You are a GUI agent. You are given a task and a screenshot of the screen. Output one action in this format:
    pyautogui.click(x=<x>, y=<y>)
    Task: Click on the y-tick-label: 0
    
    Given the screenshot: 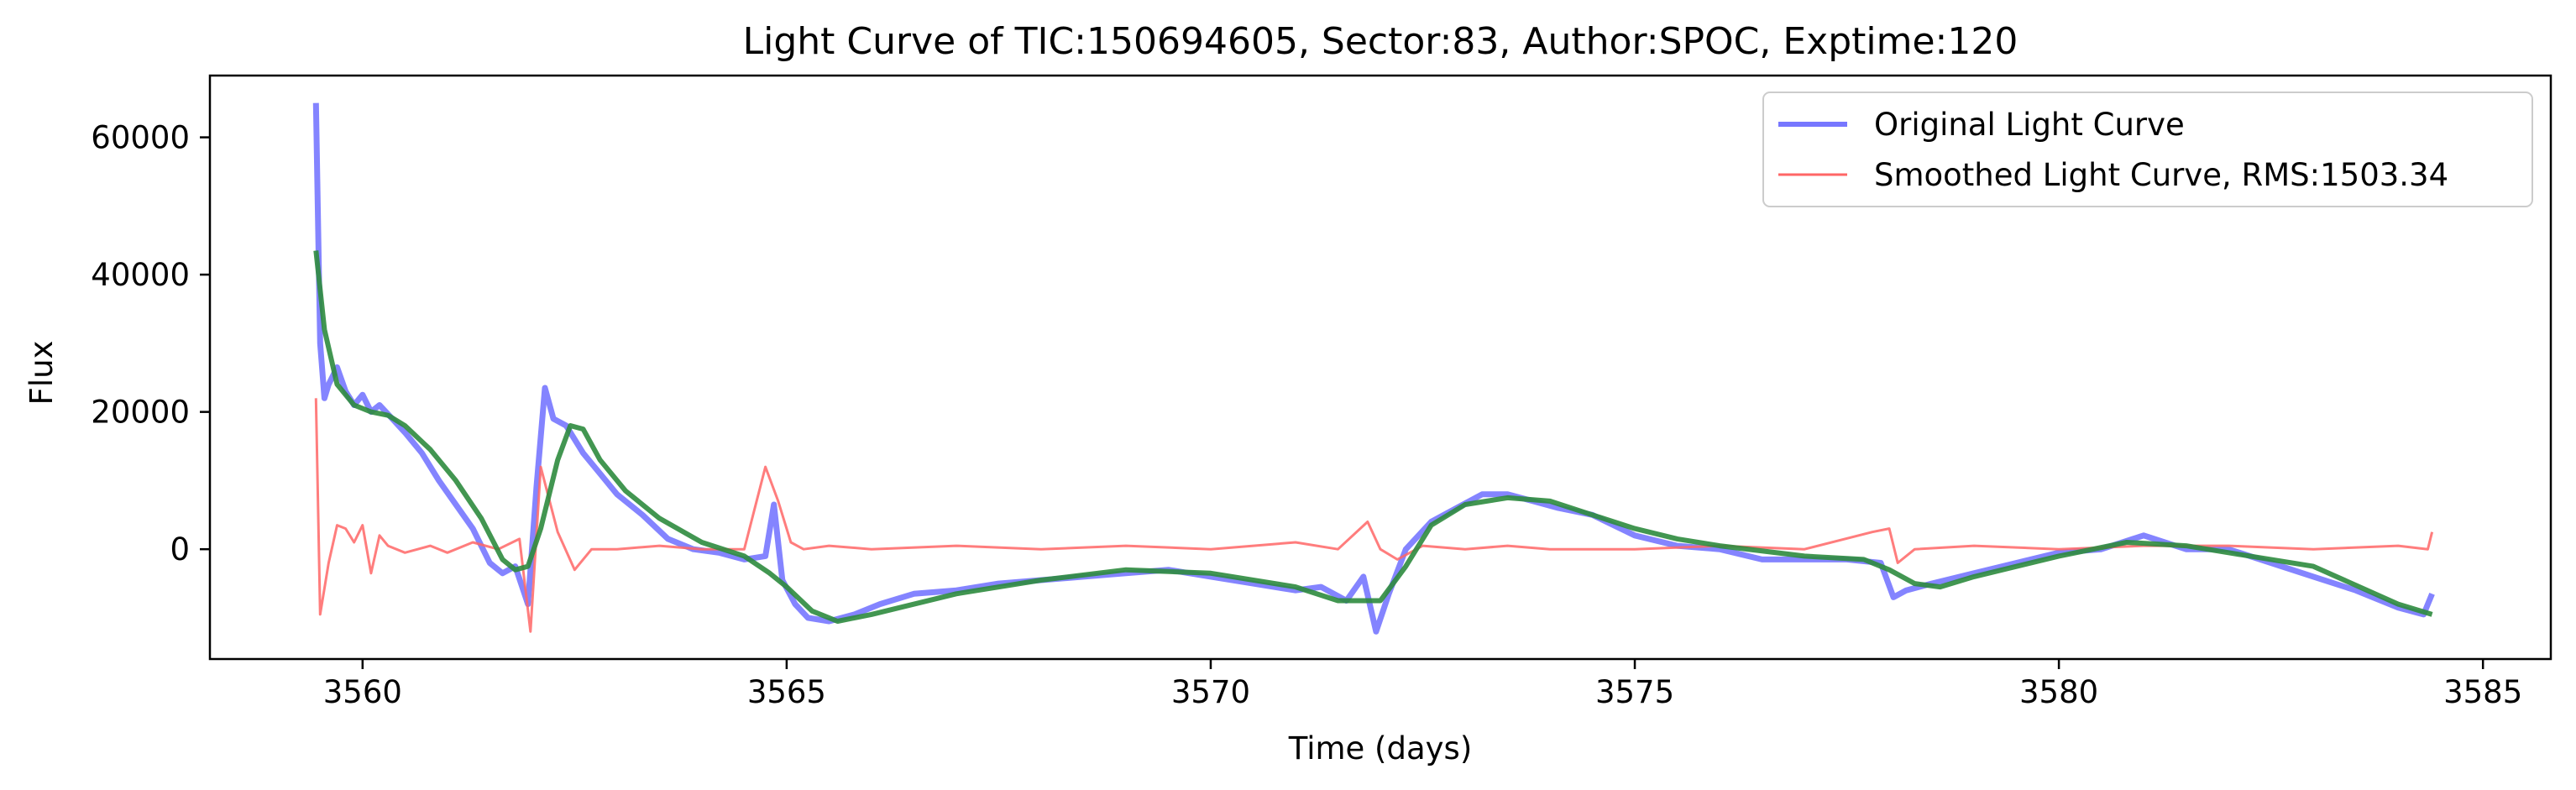 What is the action you would take?
    pyautogui.click(x=180, y=549)
    